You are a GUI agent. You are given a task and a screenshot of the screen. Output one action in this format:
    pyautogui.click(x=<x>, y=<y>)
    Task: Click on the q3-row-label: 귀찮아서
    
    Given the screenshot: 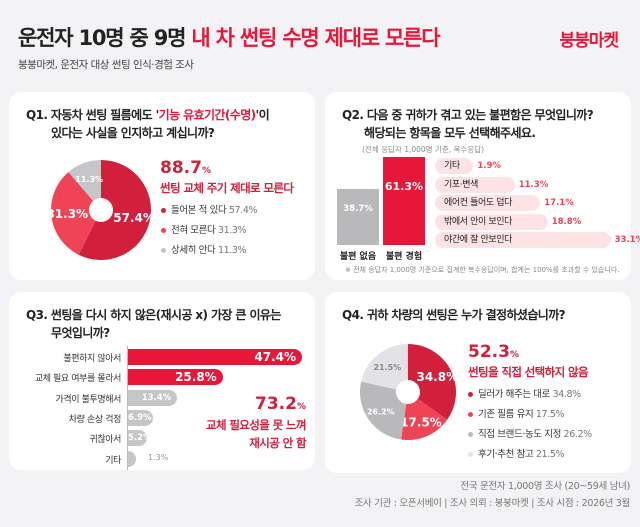 What is the action you would take?
    pyautogui.click(x=105, y=440)
    